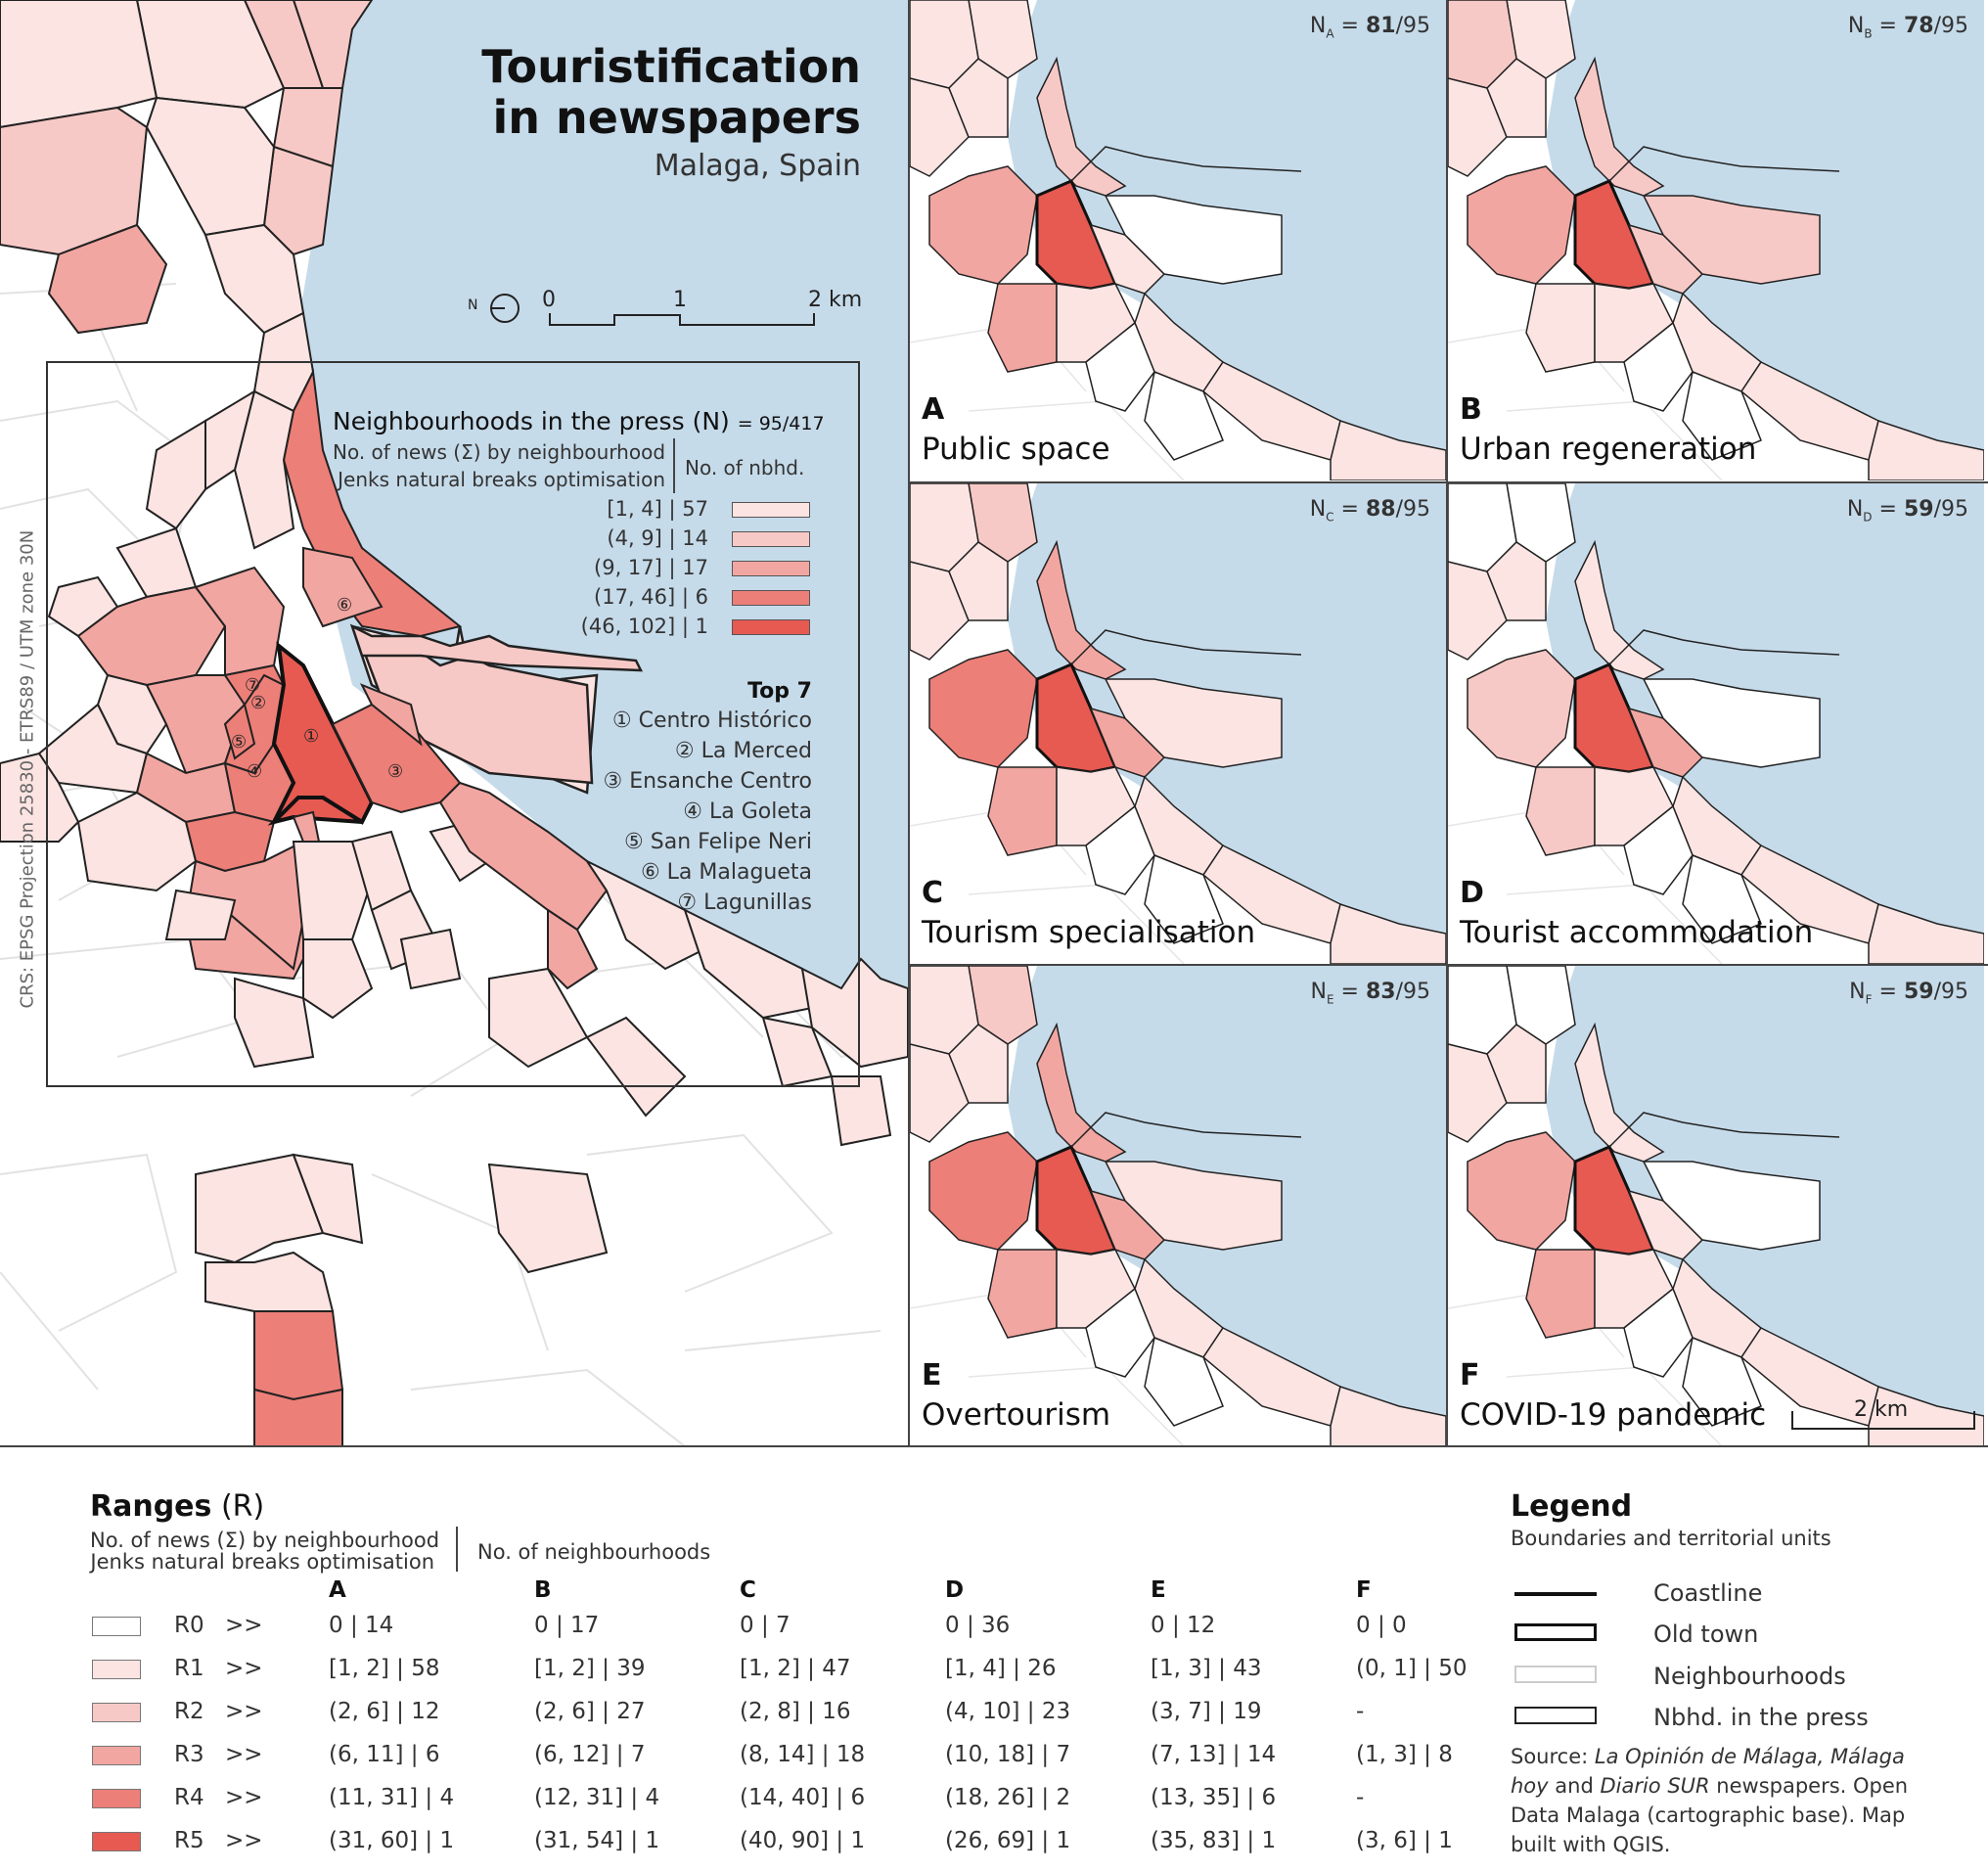 This screenshot has height=1872, width=1988. Describe the element at coordinates (747, 811) in the screenshot. I see `top7-item-4: ④ La Goleta` at that location.